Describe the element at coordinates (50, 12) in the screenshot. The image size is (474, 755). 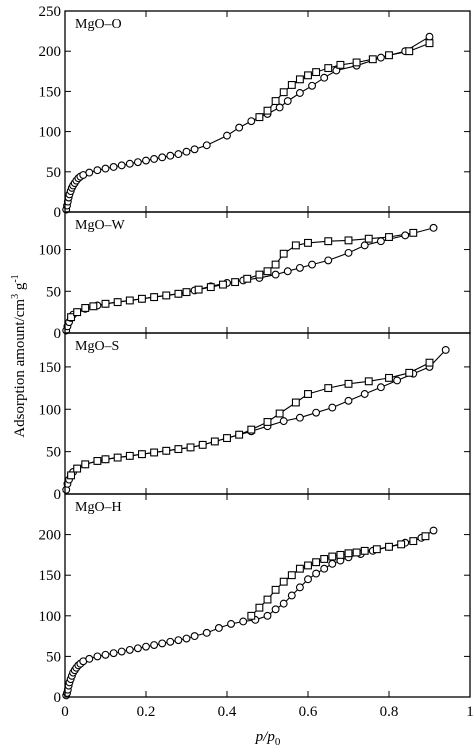
I see `y-tick-label: 250` at that location.